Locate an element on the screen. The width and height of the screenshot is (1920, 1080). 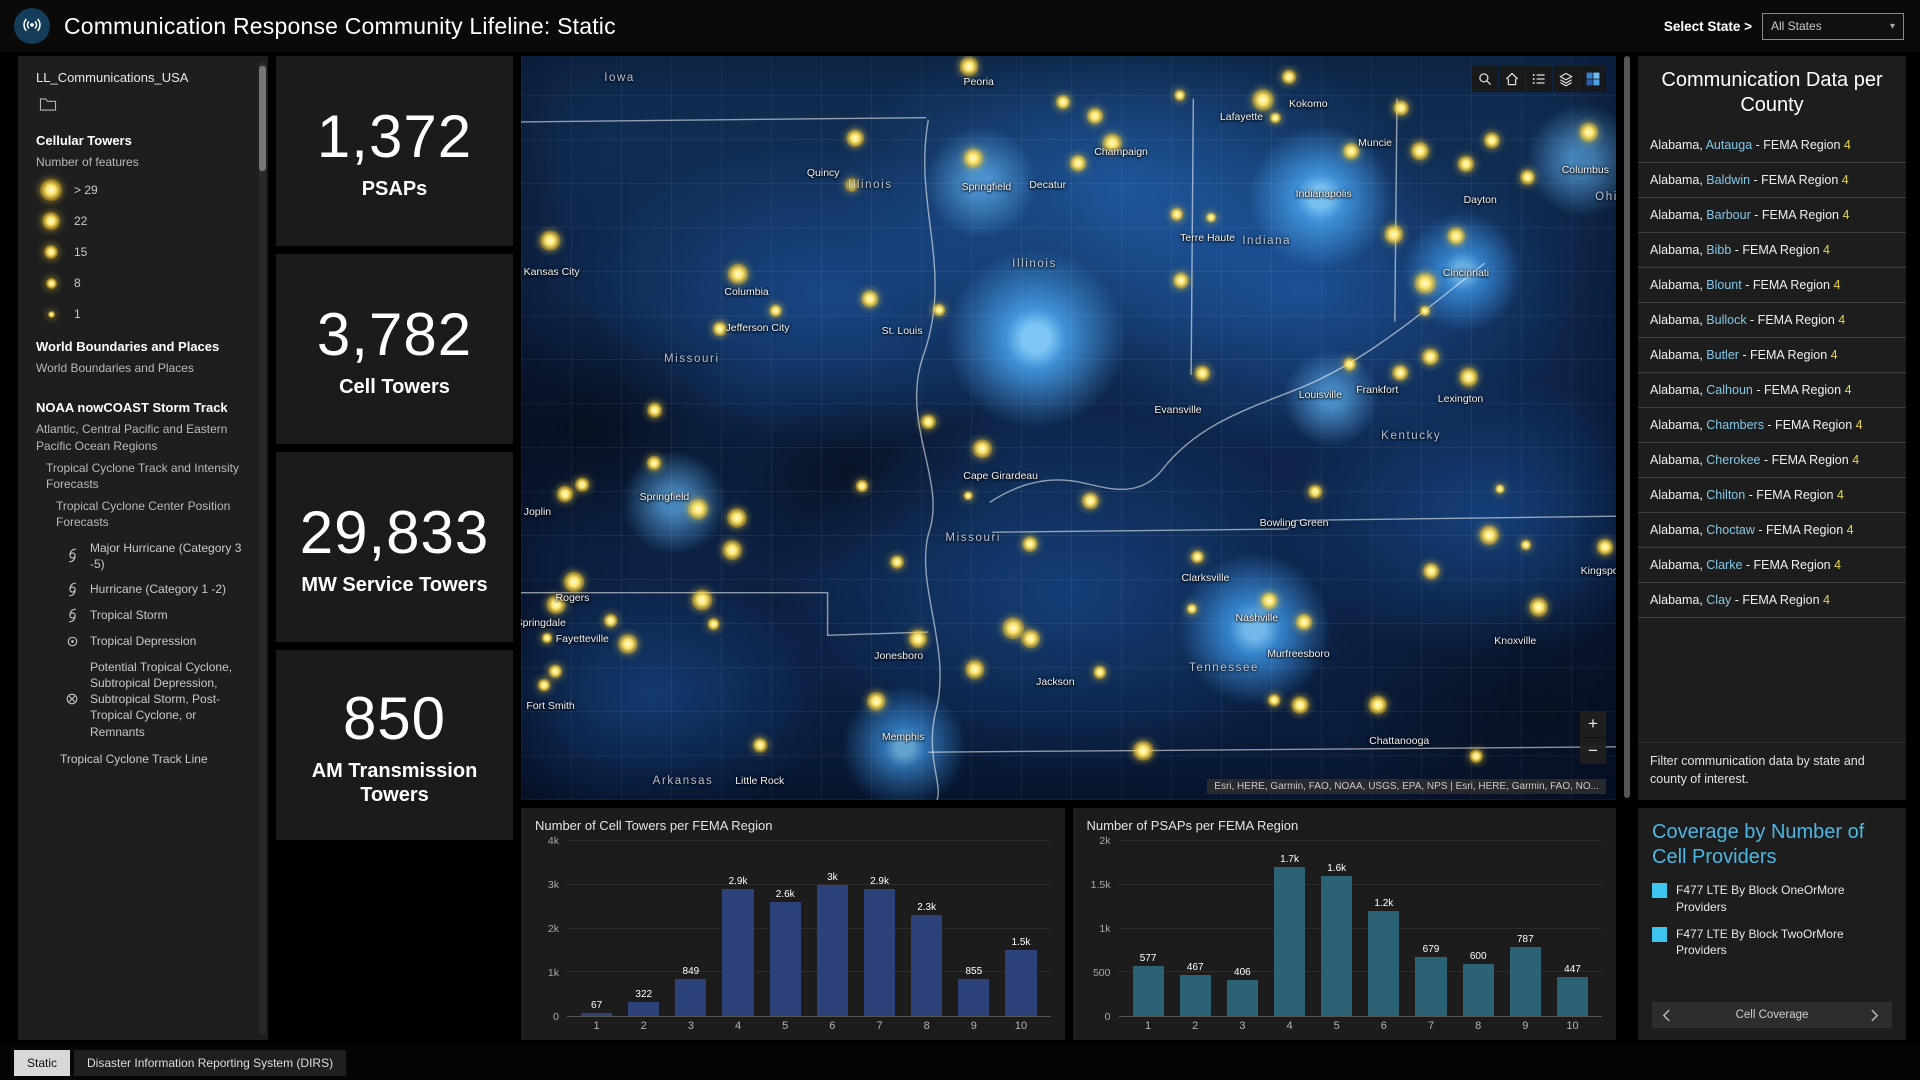
state-label: Kentucky is located at coordinates (1411, 436).